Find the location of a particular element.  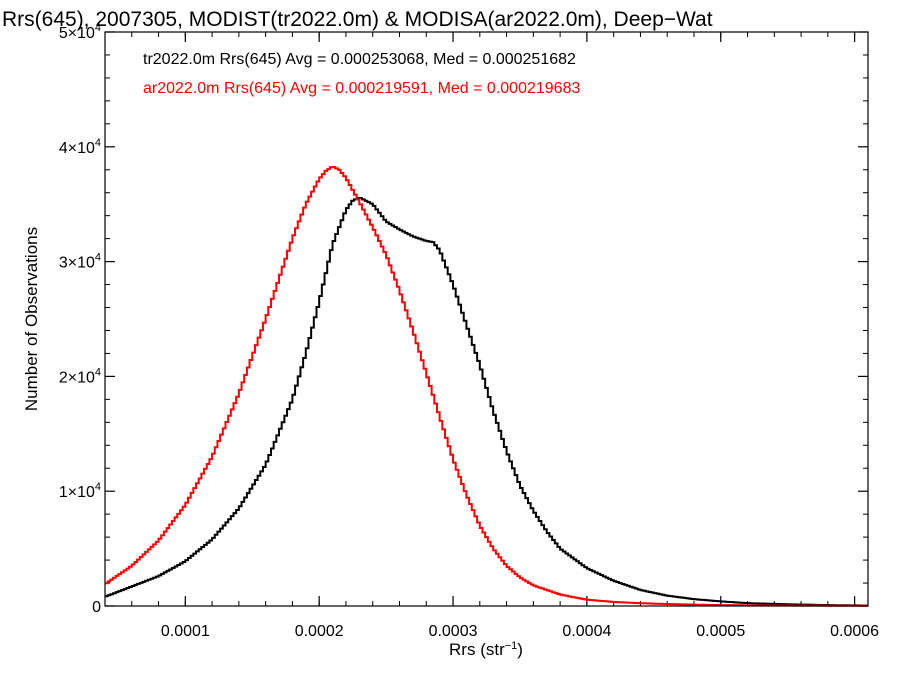

y-tick-label: 5×10⁴ is located at coordinates (80, 32).